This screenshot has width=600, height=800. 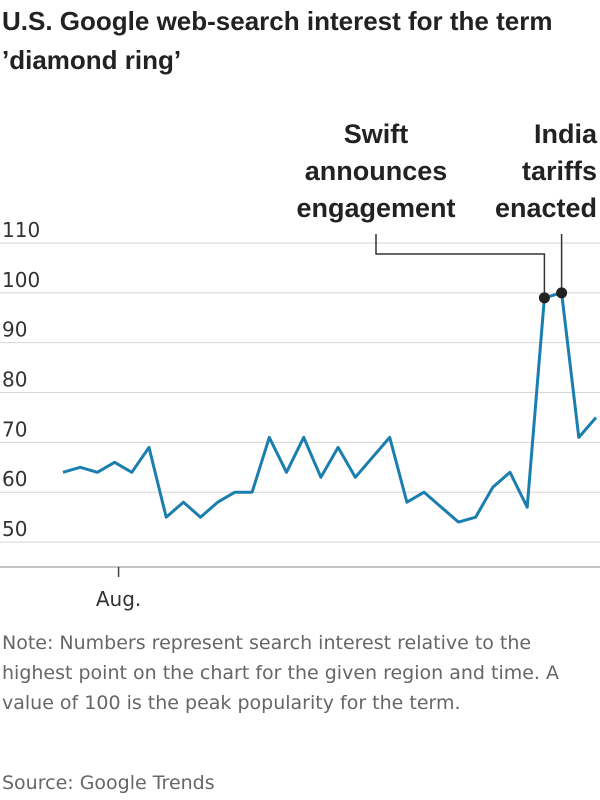 What do you see at coordinates (375, 208) in the screenshot?
I see `annotation-line: engagement` at bounding box center [375, 208].